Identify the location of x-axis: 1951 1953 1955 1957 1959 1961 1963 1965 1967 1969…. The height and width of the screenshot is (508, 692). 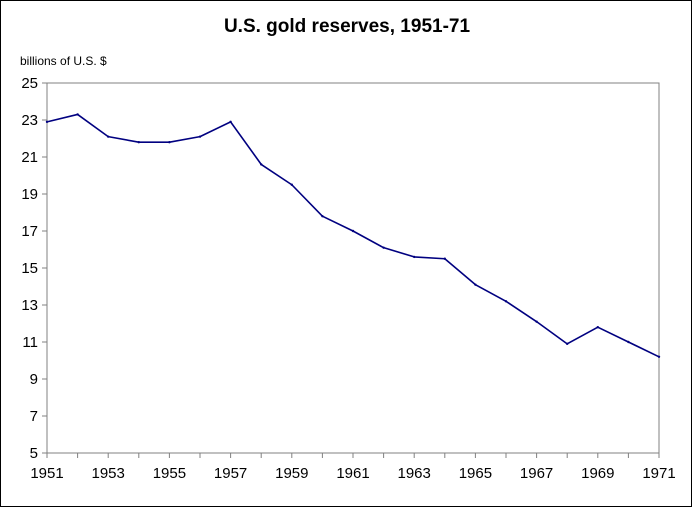
(353, 467).